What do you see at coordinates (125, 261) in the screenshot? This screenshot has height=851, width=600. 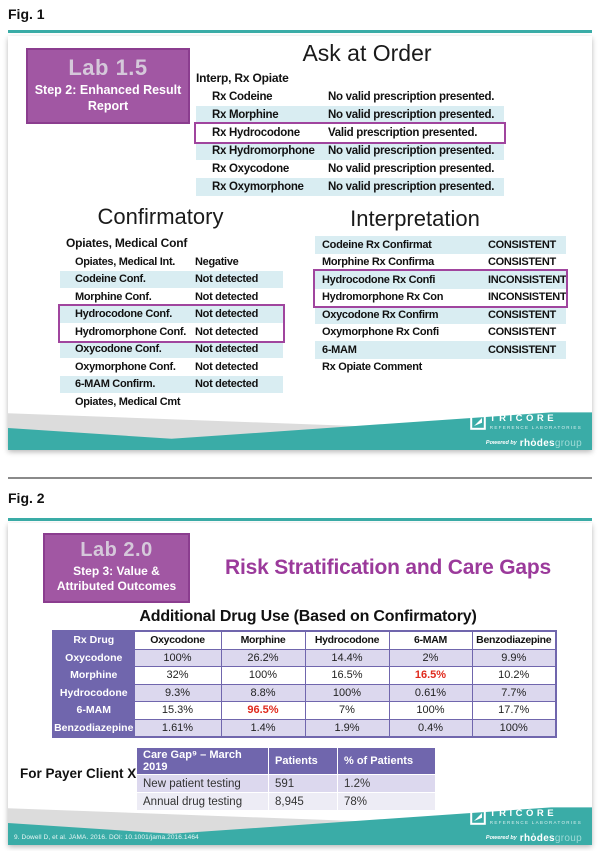 I see `result-label: Opiates, Medical Int.` at bounding box center [125, 261].